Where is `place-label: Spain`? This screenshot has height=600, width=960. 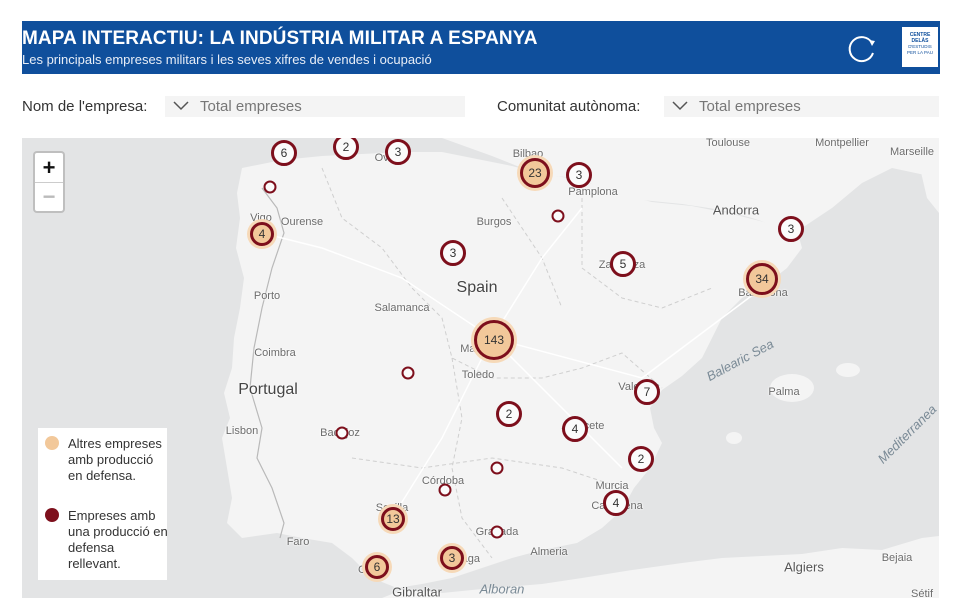 place-label: Spain is located at coordinates (477, 287).